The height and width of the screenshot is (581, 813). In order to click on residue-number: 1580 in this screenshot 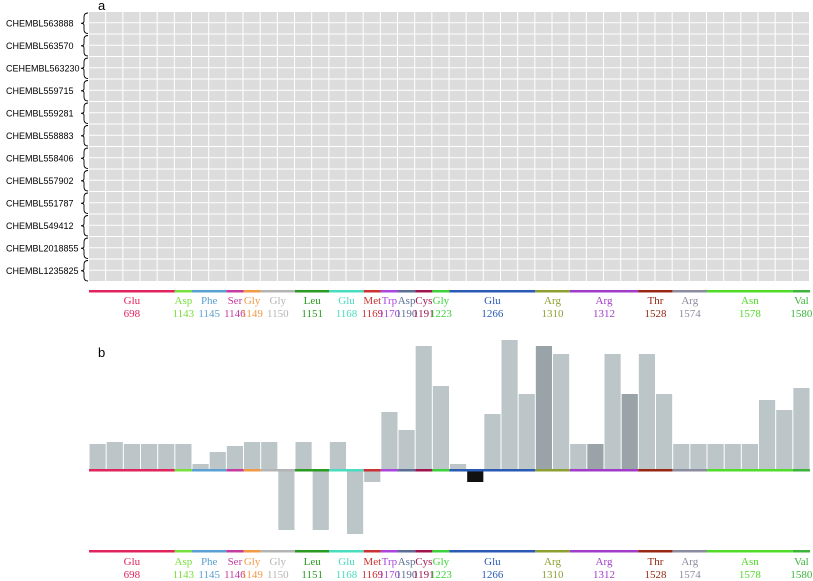, I will do `click(801, 575)`.